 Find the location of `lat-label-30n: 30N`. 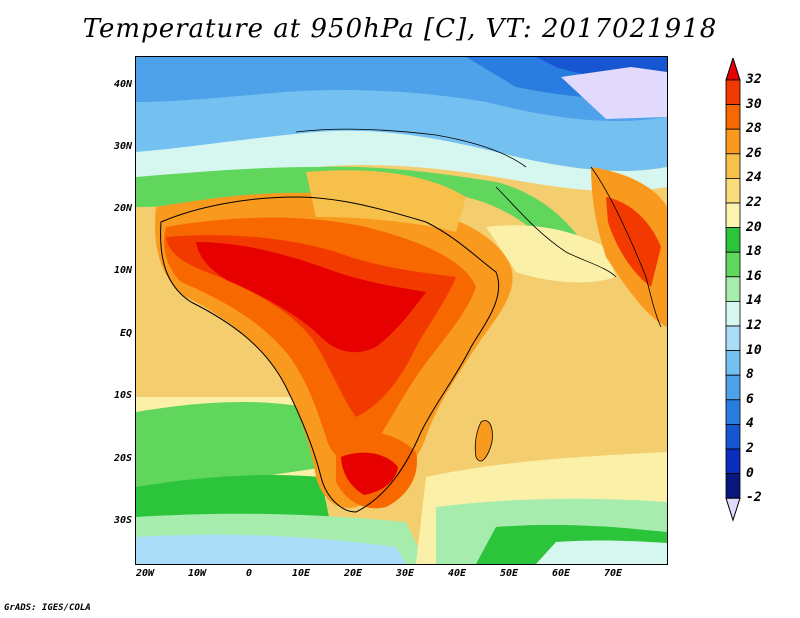

lat-label-30n: 30N is located at coordinates (122, 146).